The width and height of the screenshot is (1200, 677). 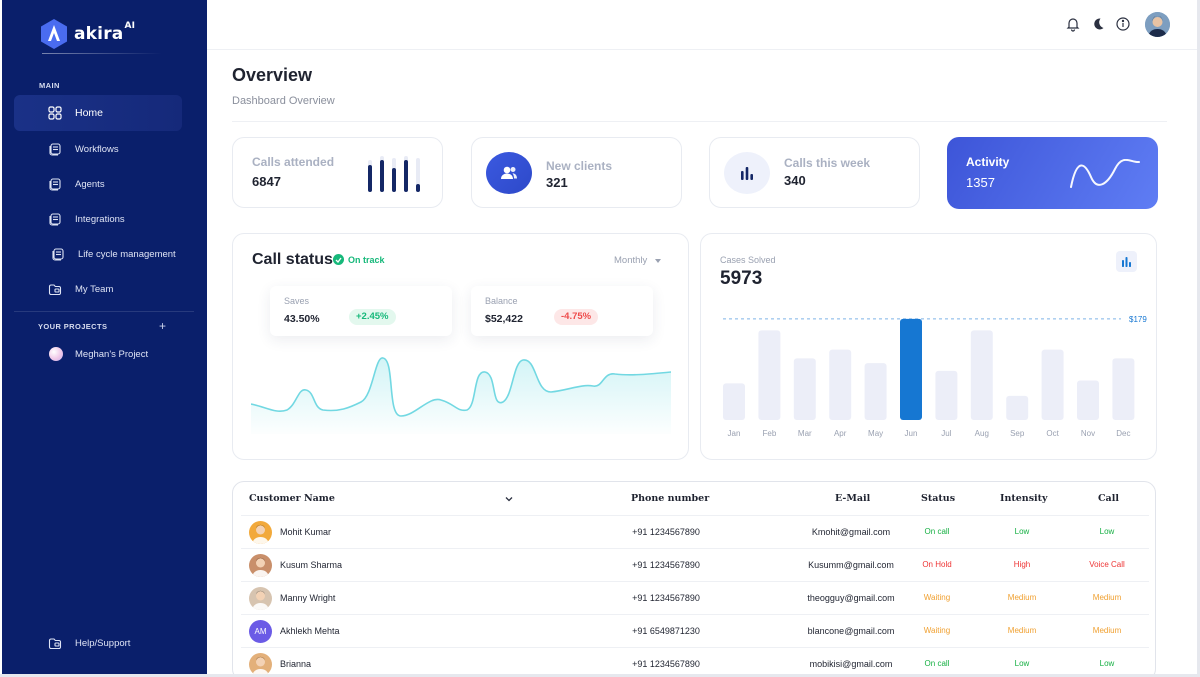 I want to click on call-type-badge: Low, so click(x=1107, y=531).